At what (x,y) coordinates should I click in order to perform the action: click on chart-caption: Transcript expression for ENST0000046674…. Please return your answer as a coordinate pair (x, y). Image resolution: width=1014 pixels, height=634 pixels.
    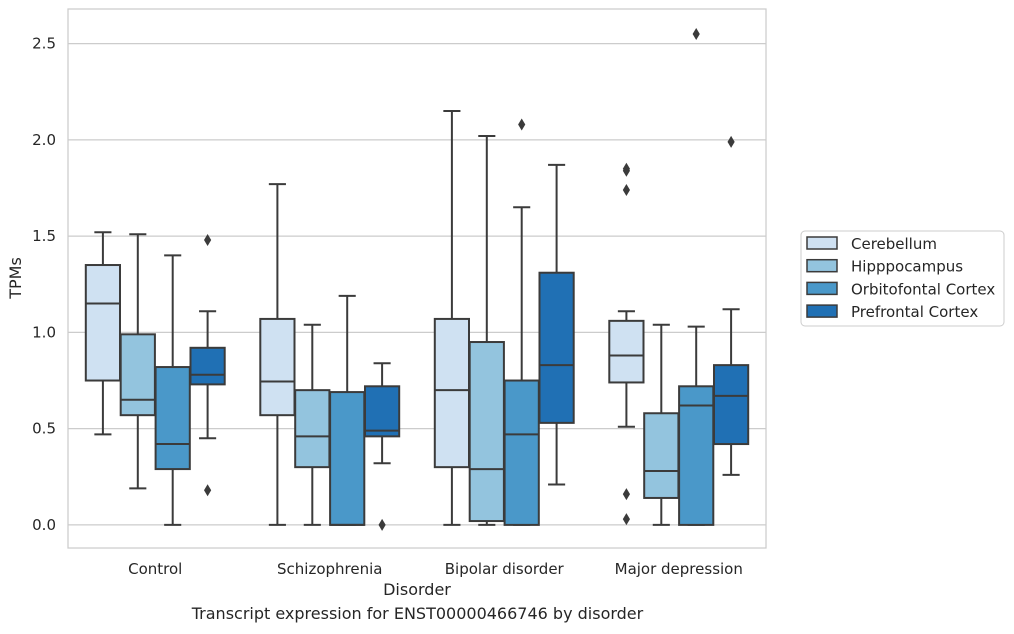
    Looking at the image, I should click on (417, 613).